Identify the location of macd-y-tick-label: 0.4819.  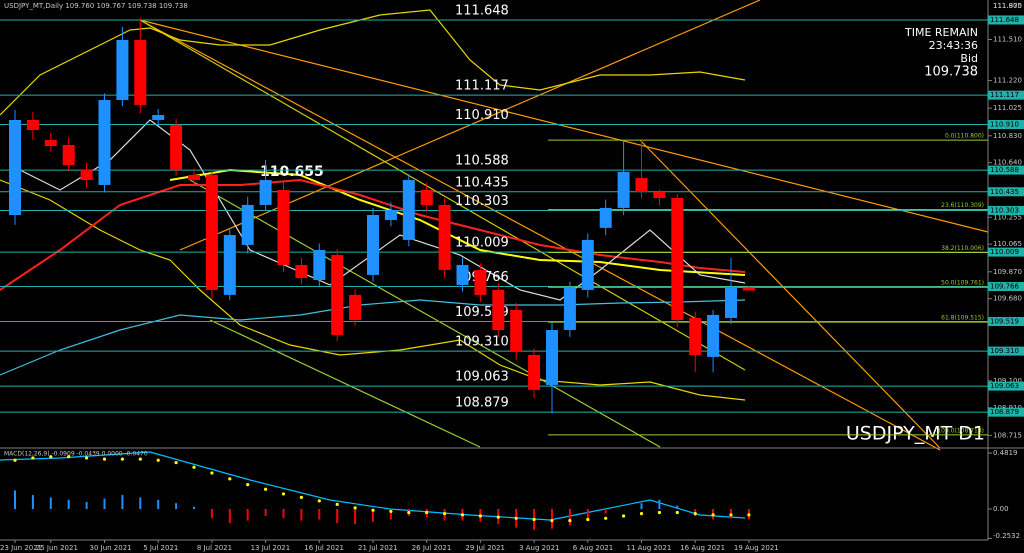
(1005, 453).